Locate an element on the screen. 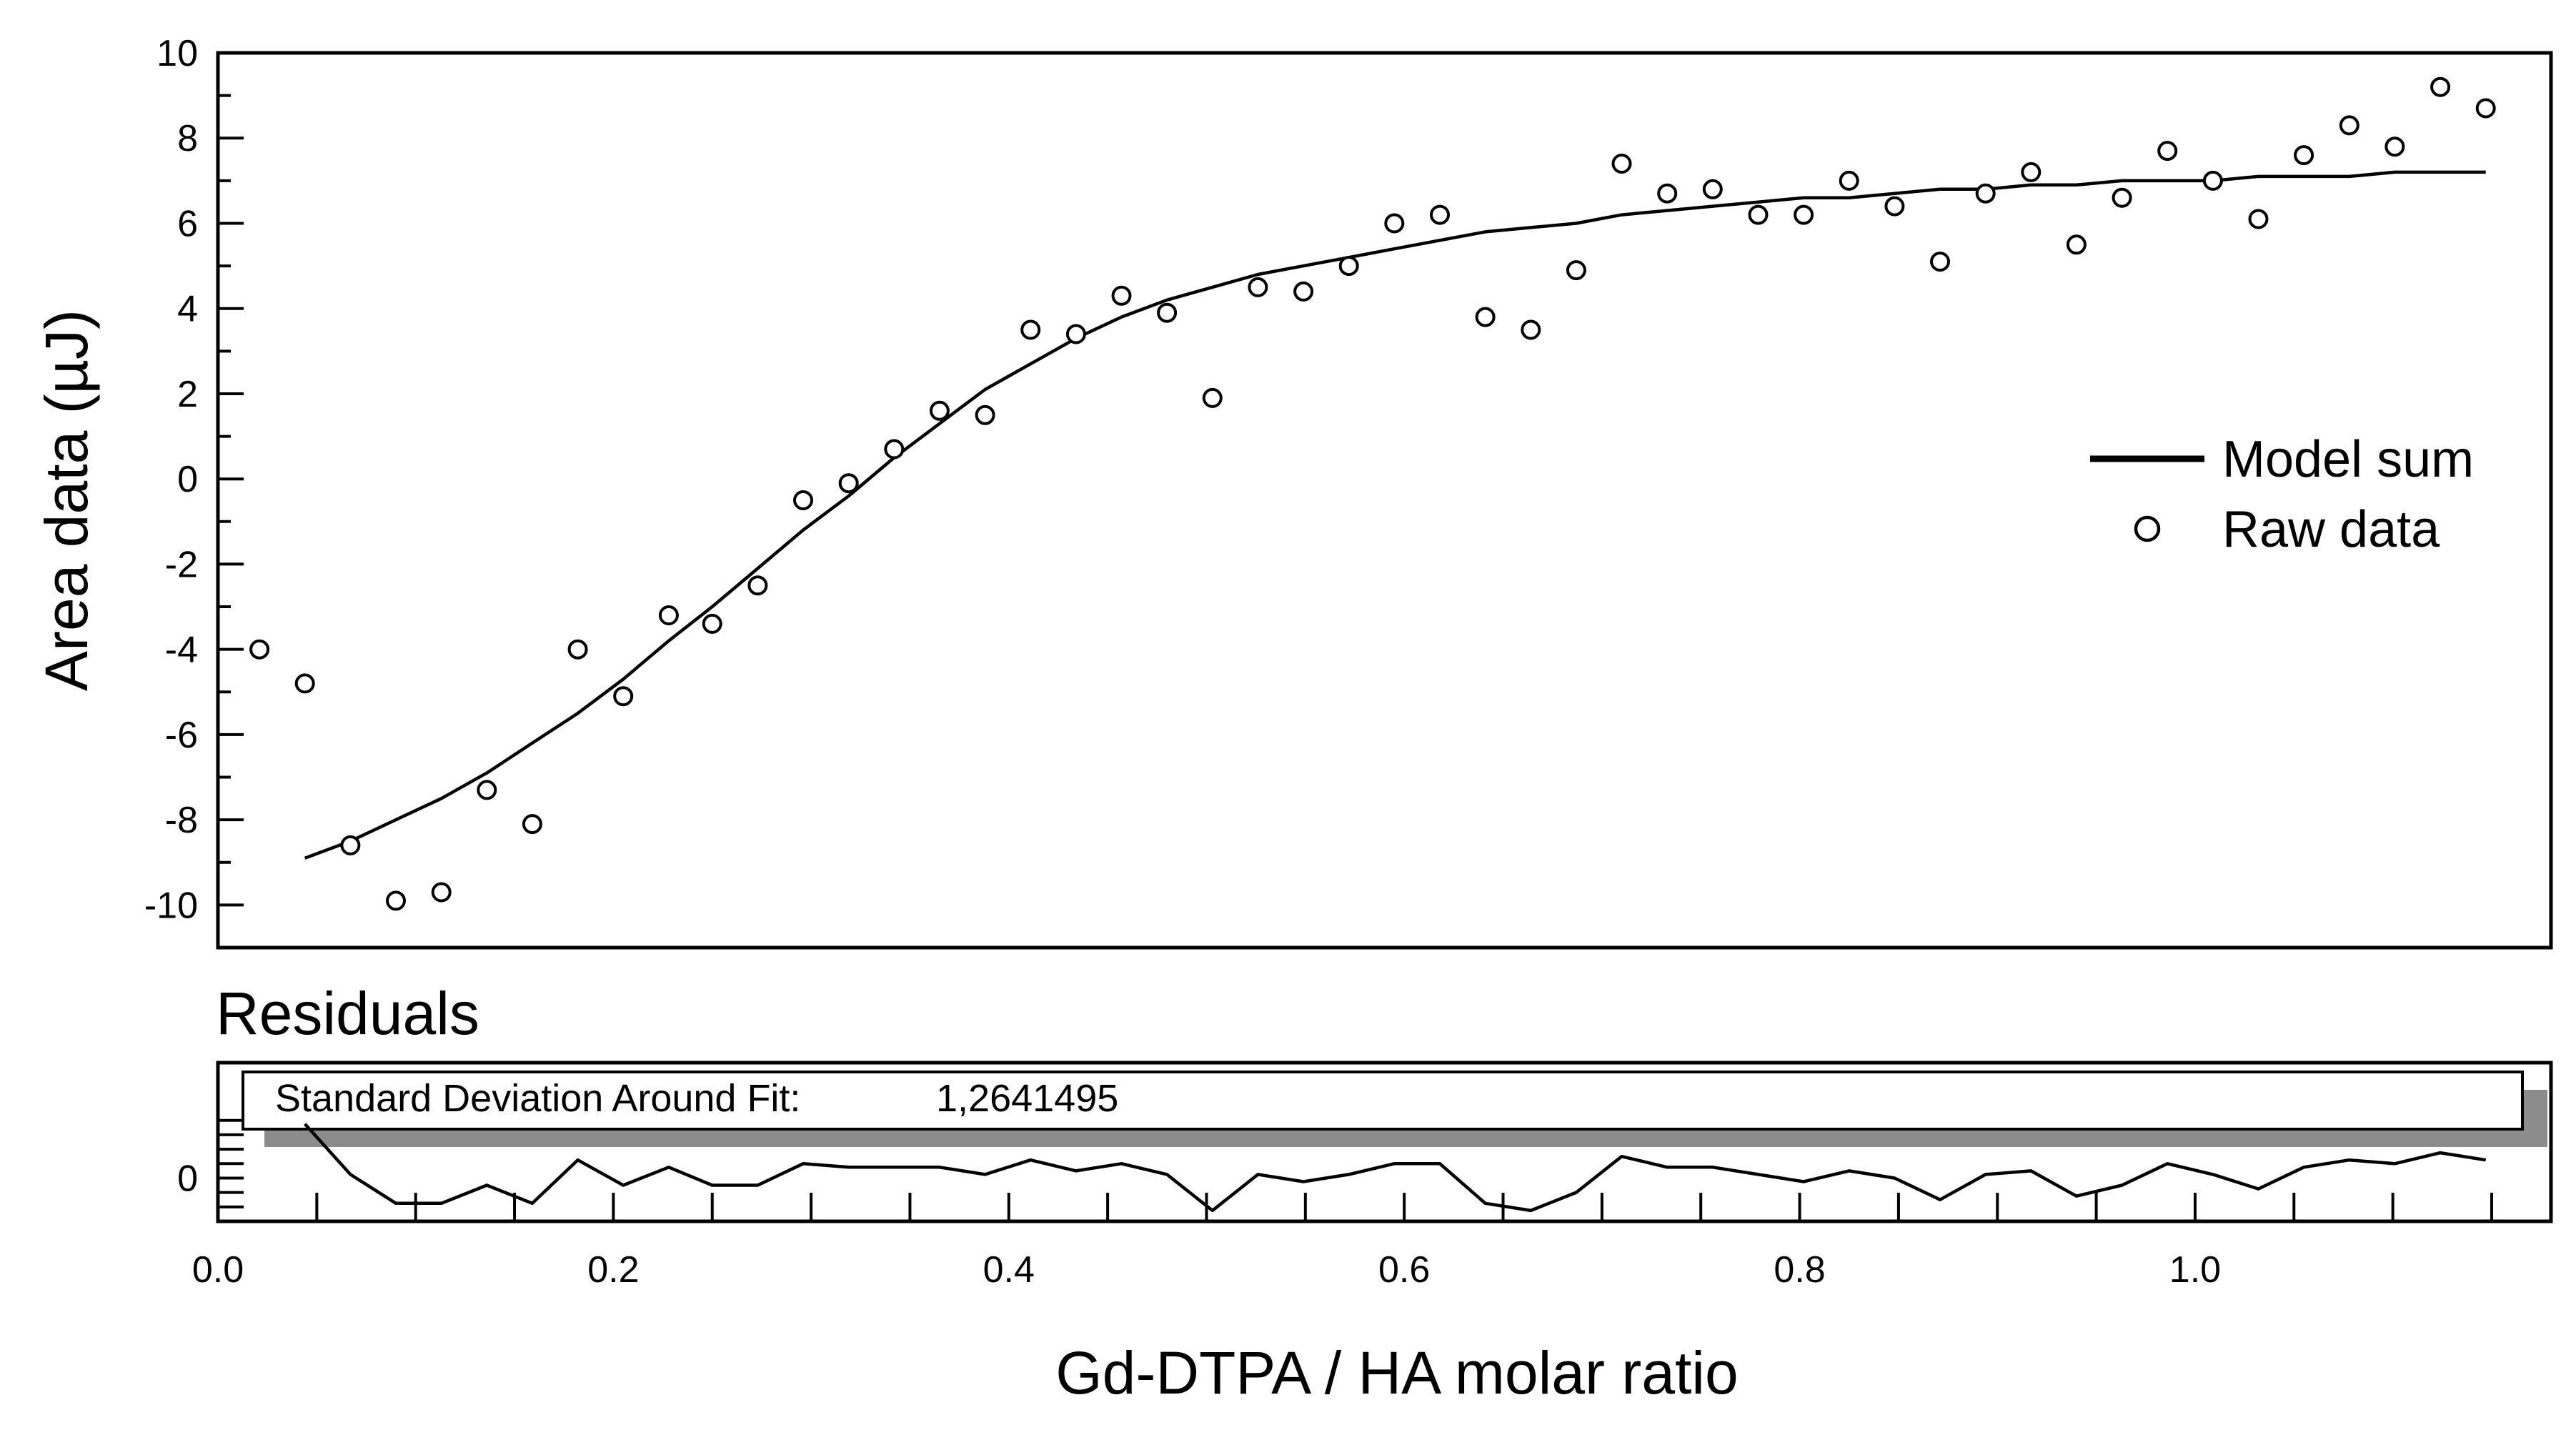 The width and height of the screenshot is (2576, 1435). y-tick-label: 0 is located at coordinates (187, 480).